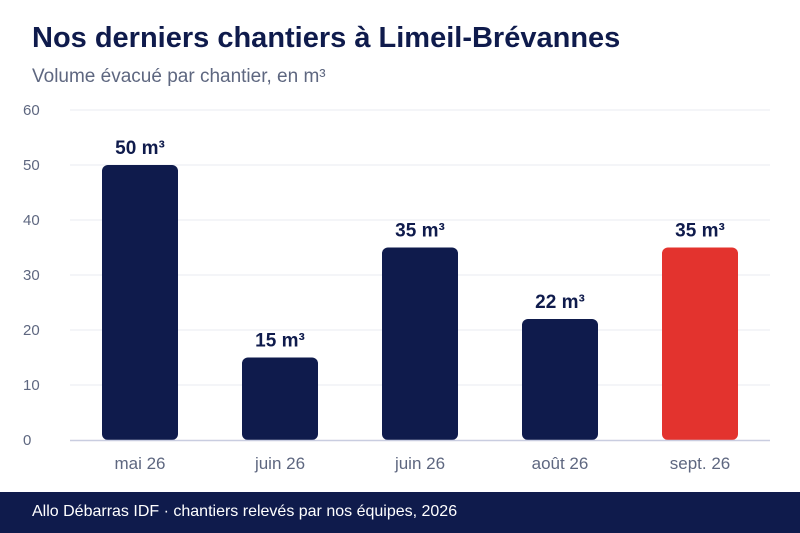 The width and height of the screenshot is (800, 533). I want to click on y-tick-label: 50, so click(31, 165).